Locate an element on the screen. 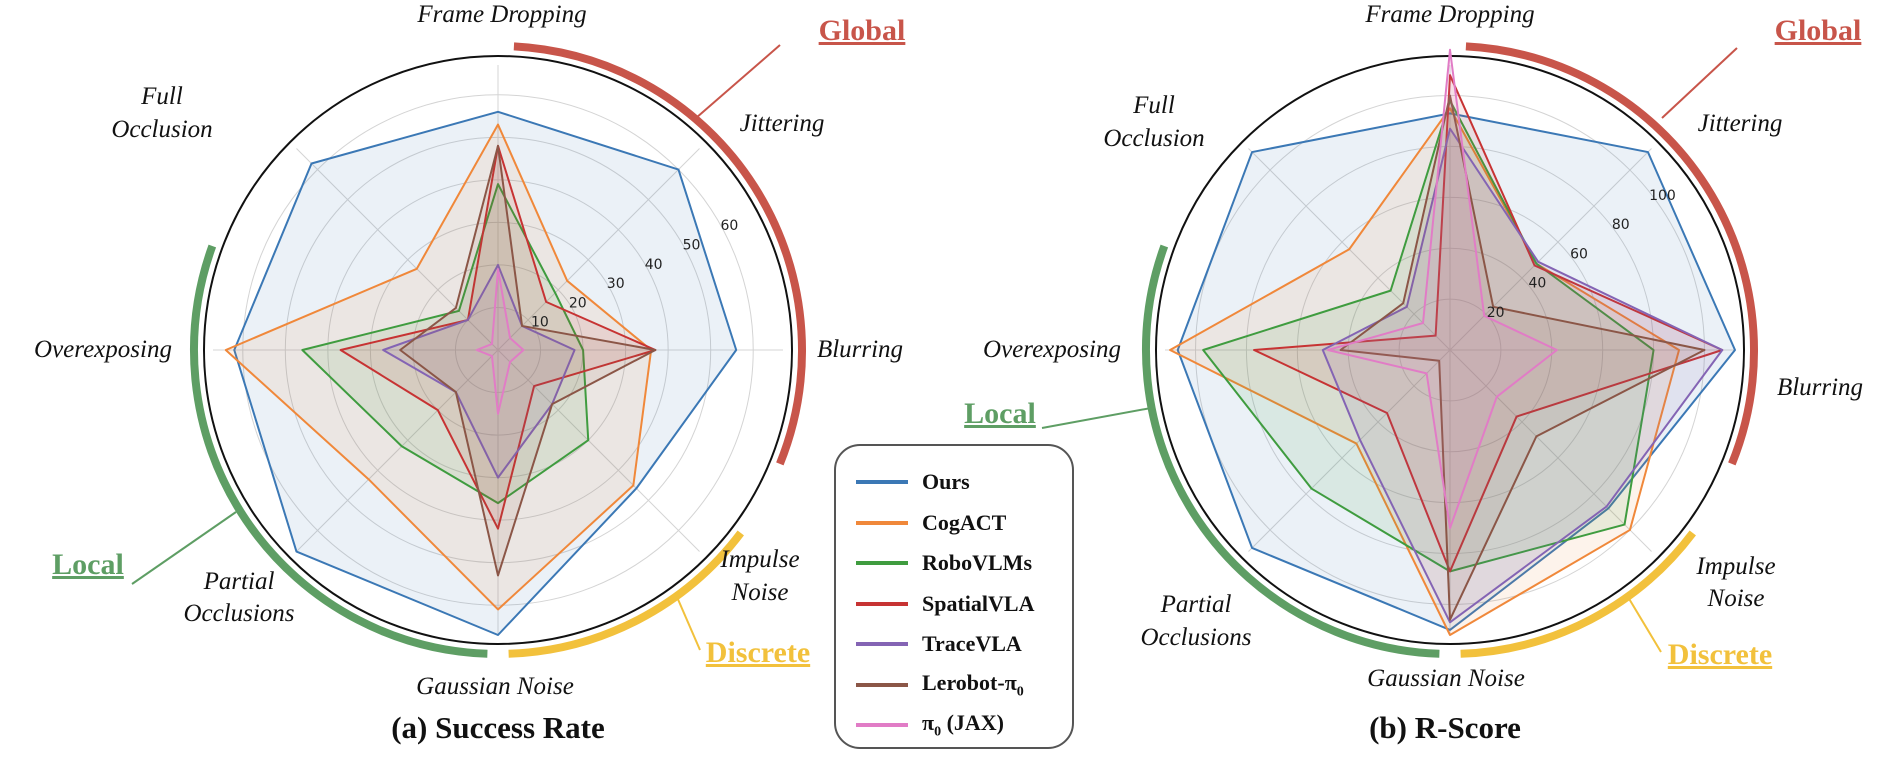 The image size is (1878, 760). legend-item-ours: Ours is located at coordinates (964, 482).